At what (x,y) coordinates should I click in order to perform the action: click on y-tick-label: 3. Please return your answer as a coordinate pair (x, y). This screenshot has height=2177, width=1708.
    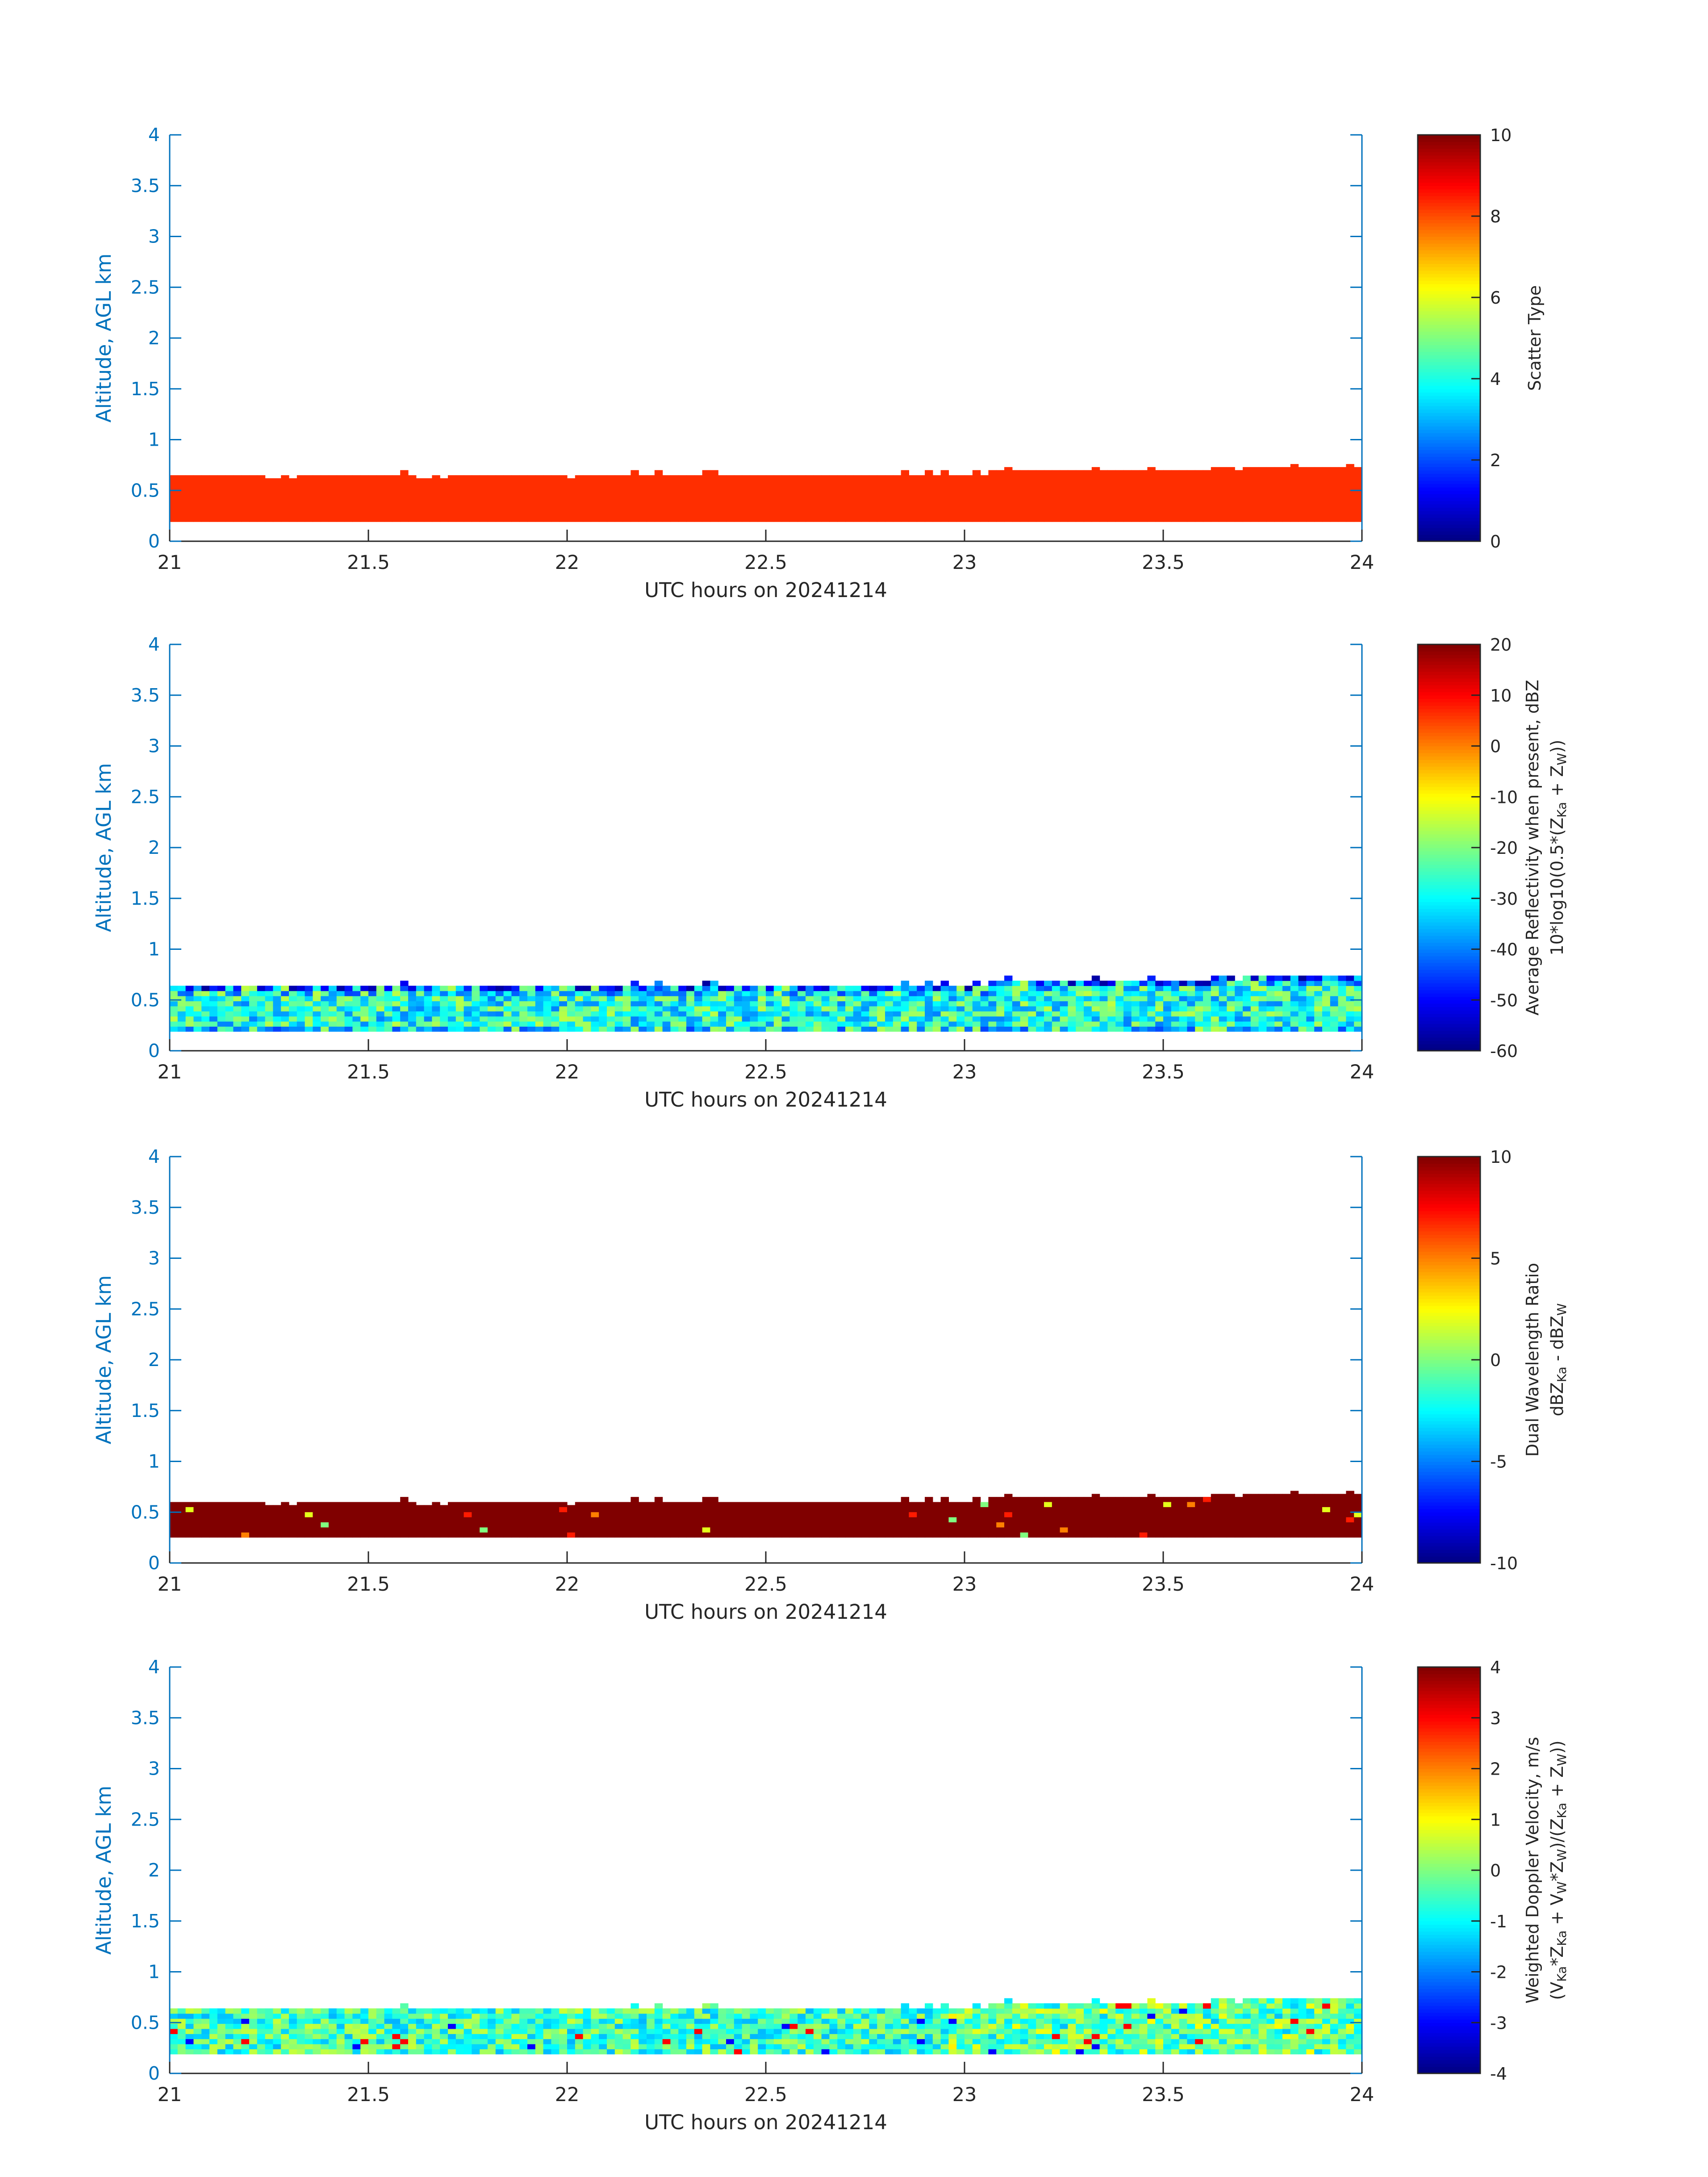
    Looking at the image, I should click on (154, 1769).